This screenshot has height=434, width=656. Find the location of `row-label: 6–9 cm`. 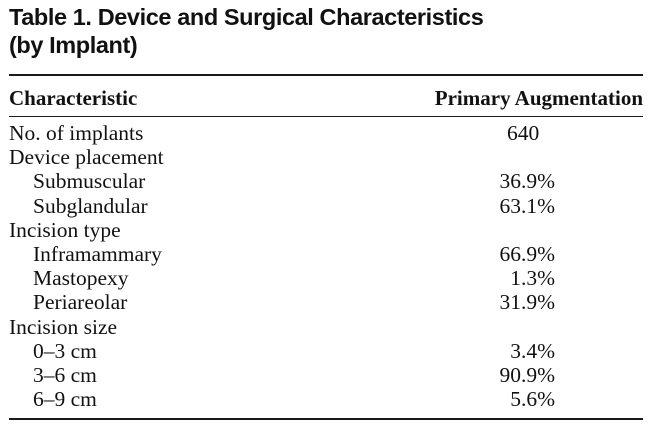

row-label: 6–9 cm is located at coordinates (65, 399).